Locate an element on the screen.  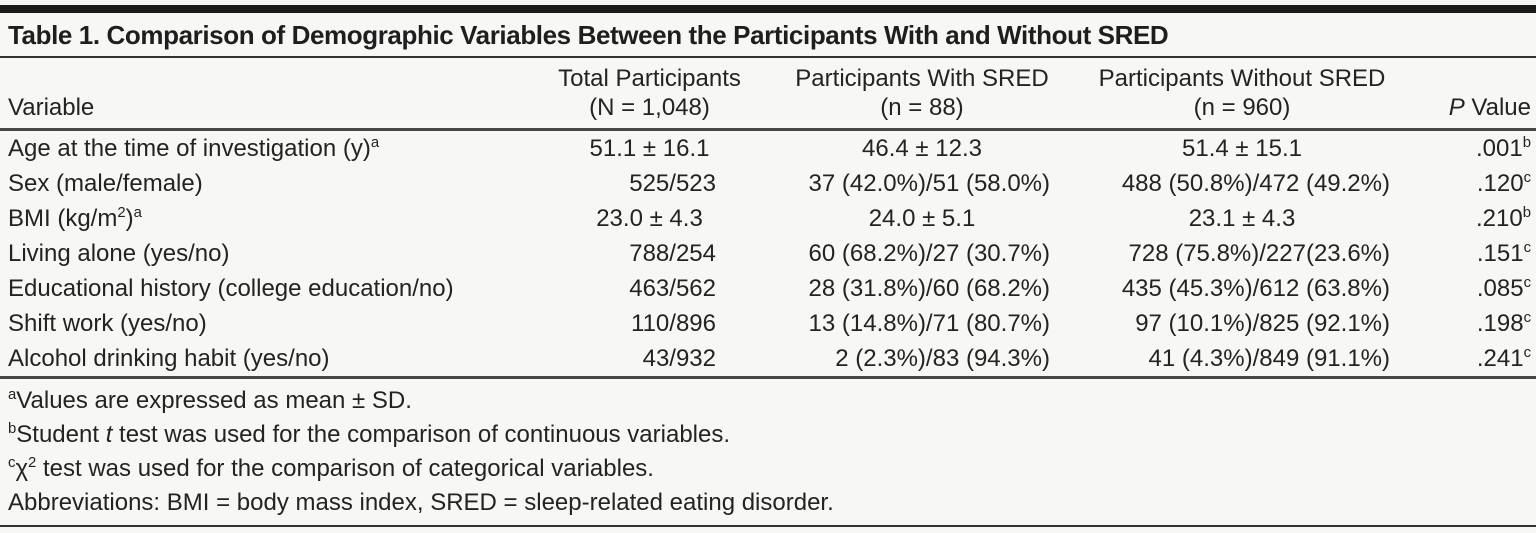
column-header-p_value: P Value is located at coordinates (1469, 94).